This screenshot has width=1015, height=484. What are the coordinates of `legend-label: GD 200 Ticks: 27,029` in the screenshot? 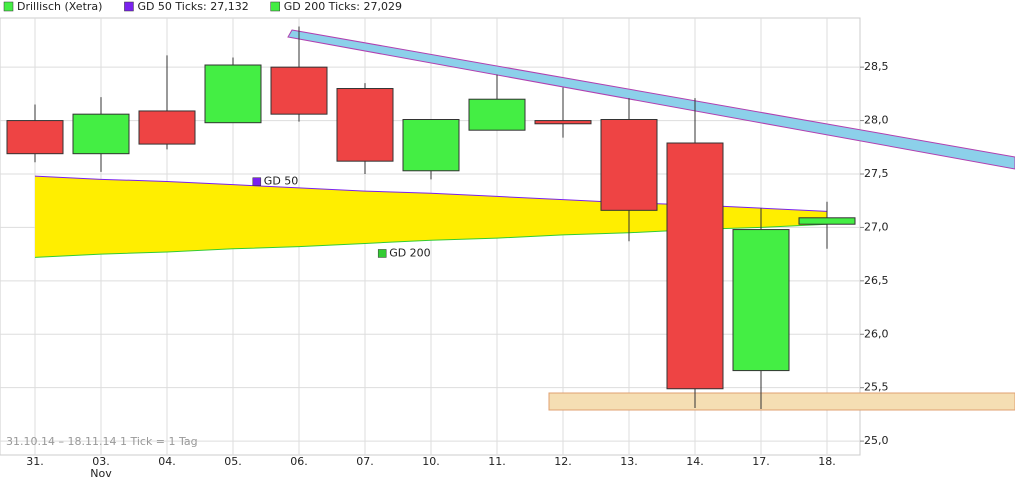 It's located at (343, 6).